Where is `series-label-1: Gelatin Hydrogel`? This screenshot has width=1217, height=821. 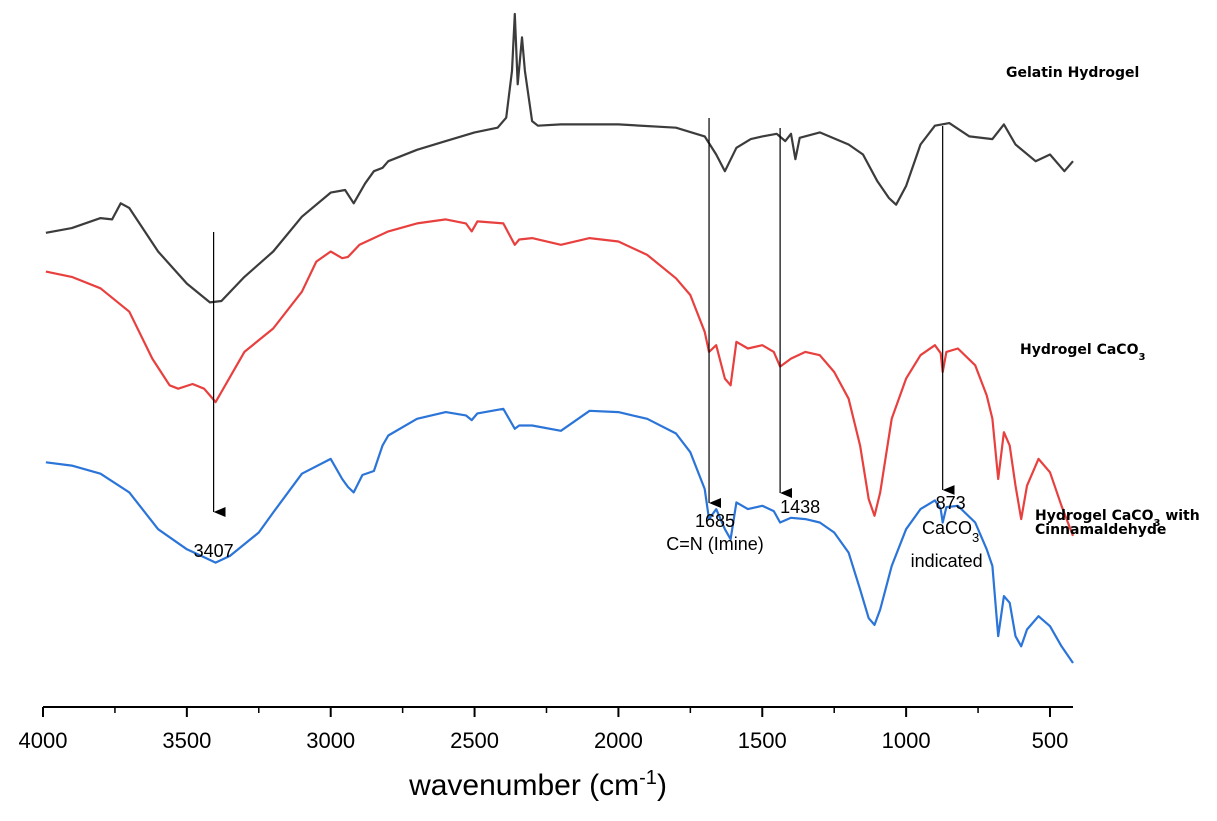
series-label-1: Gelatin Hydrogel is located at coordinates (1072, 73).